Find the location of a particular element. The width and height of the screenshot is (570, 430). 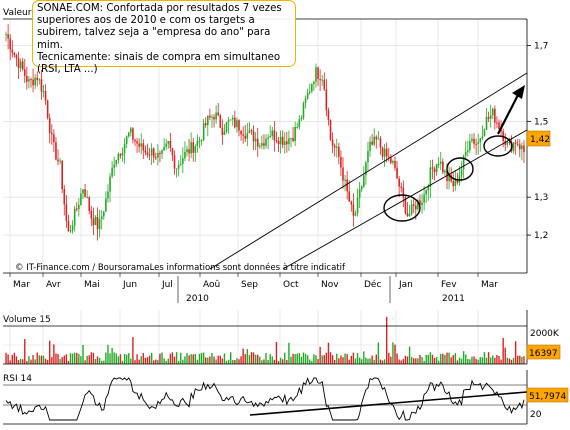

x-month-label: Jan is located at coordinates (405, 285).